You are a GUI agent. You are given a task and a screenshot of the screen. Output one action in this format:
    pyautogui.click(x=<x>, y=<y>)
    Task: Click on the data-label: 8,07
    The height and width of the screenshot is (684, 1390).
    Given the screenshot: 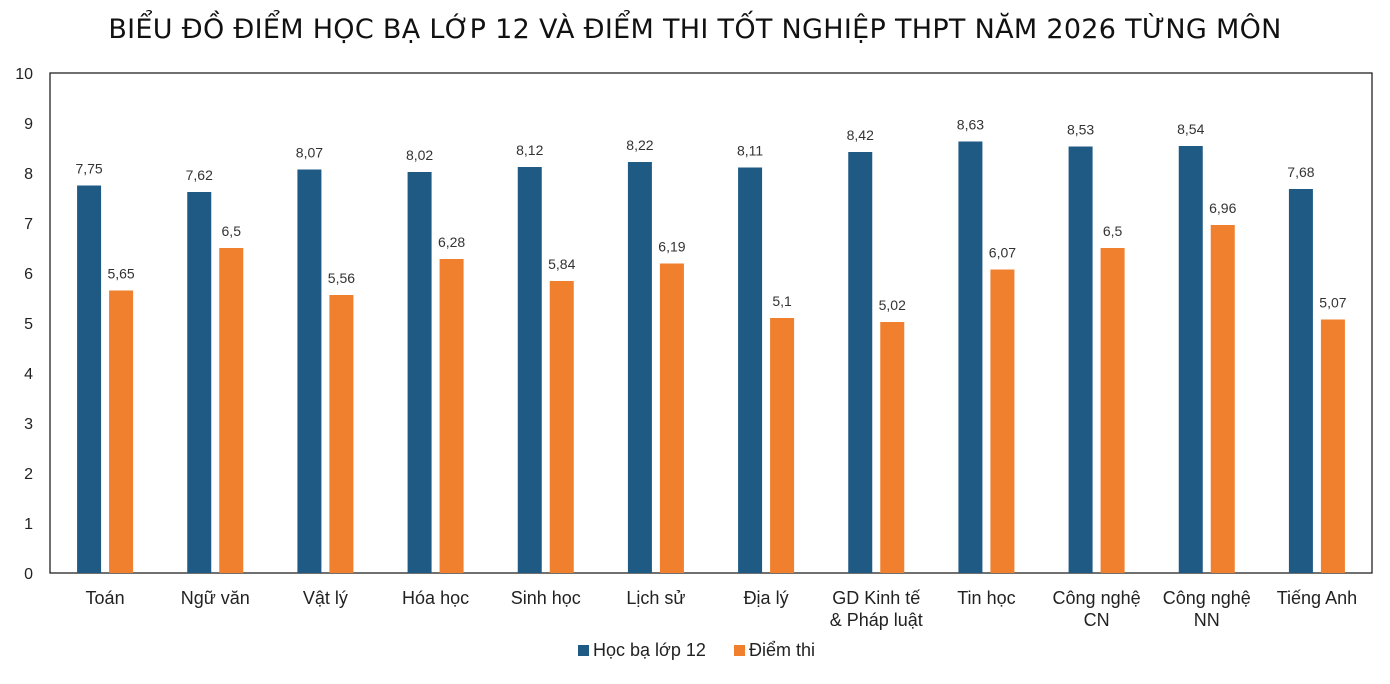 What is the action you would take?
    pyautogui.click(x=309, y=153)
    